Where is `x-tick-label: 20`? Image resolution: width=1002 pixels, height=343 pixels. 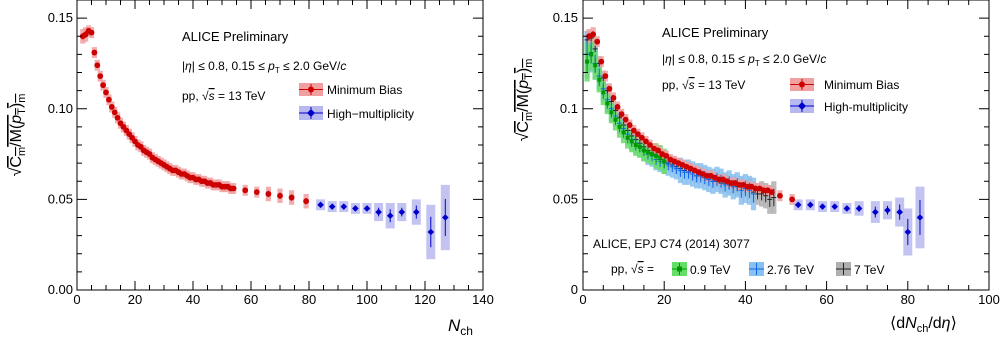
x-tick-label: 20 is located at coordinates (664, 299).